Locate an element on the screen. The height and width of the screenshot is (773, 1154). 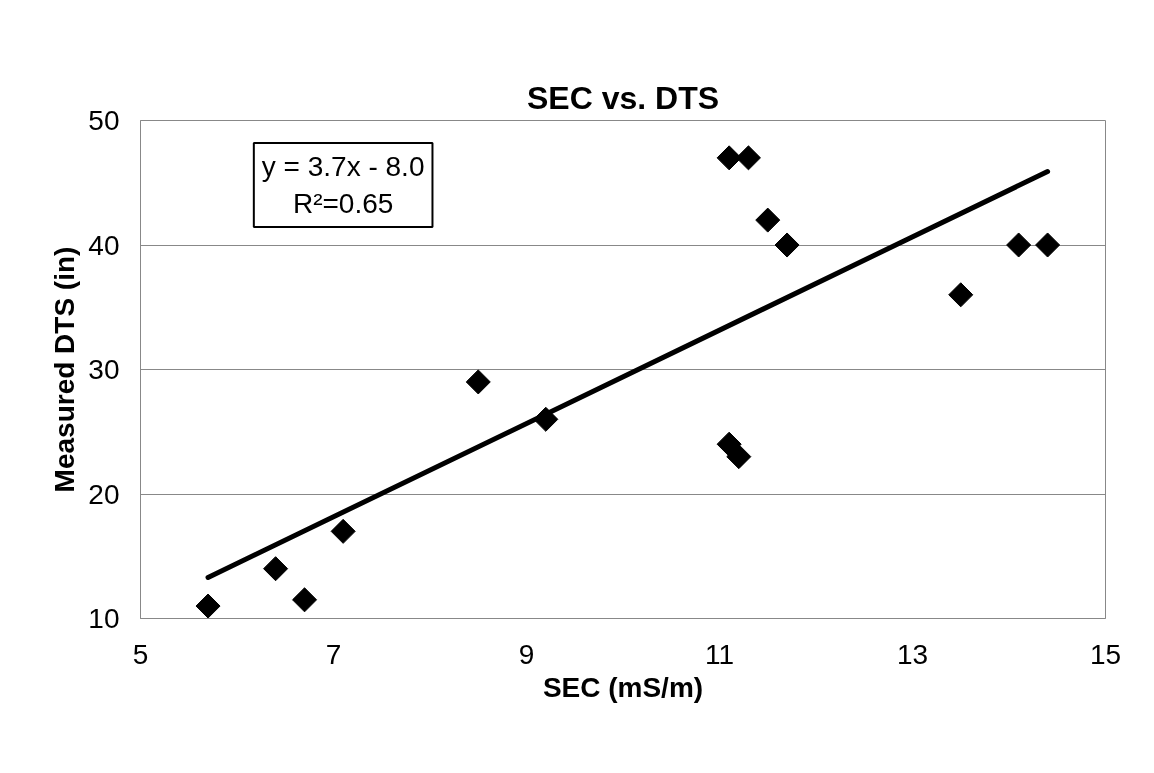
x-tick-label: 15 is located at coordinates (1105, 654).